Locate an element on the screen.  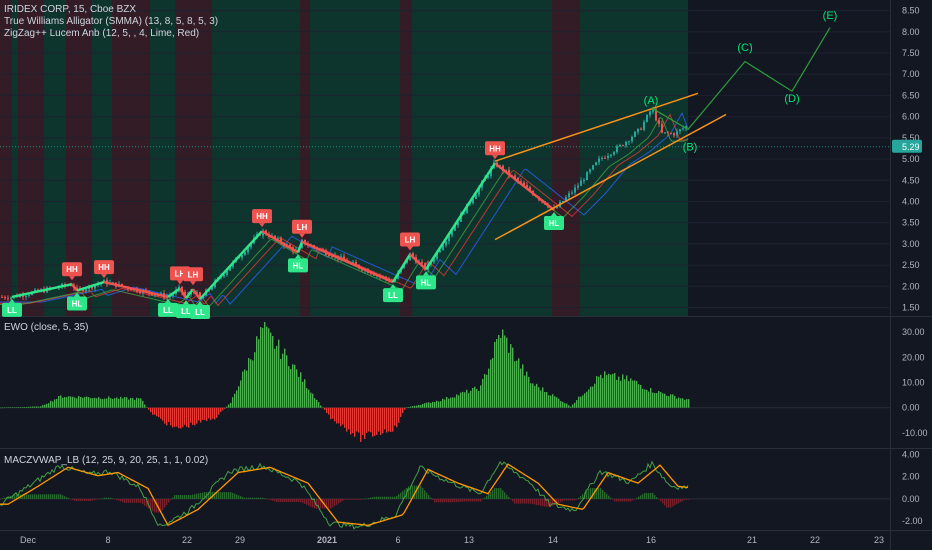
price-tick: 2.00 is located at coordinates (911, 286).